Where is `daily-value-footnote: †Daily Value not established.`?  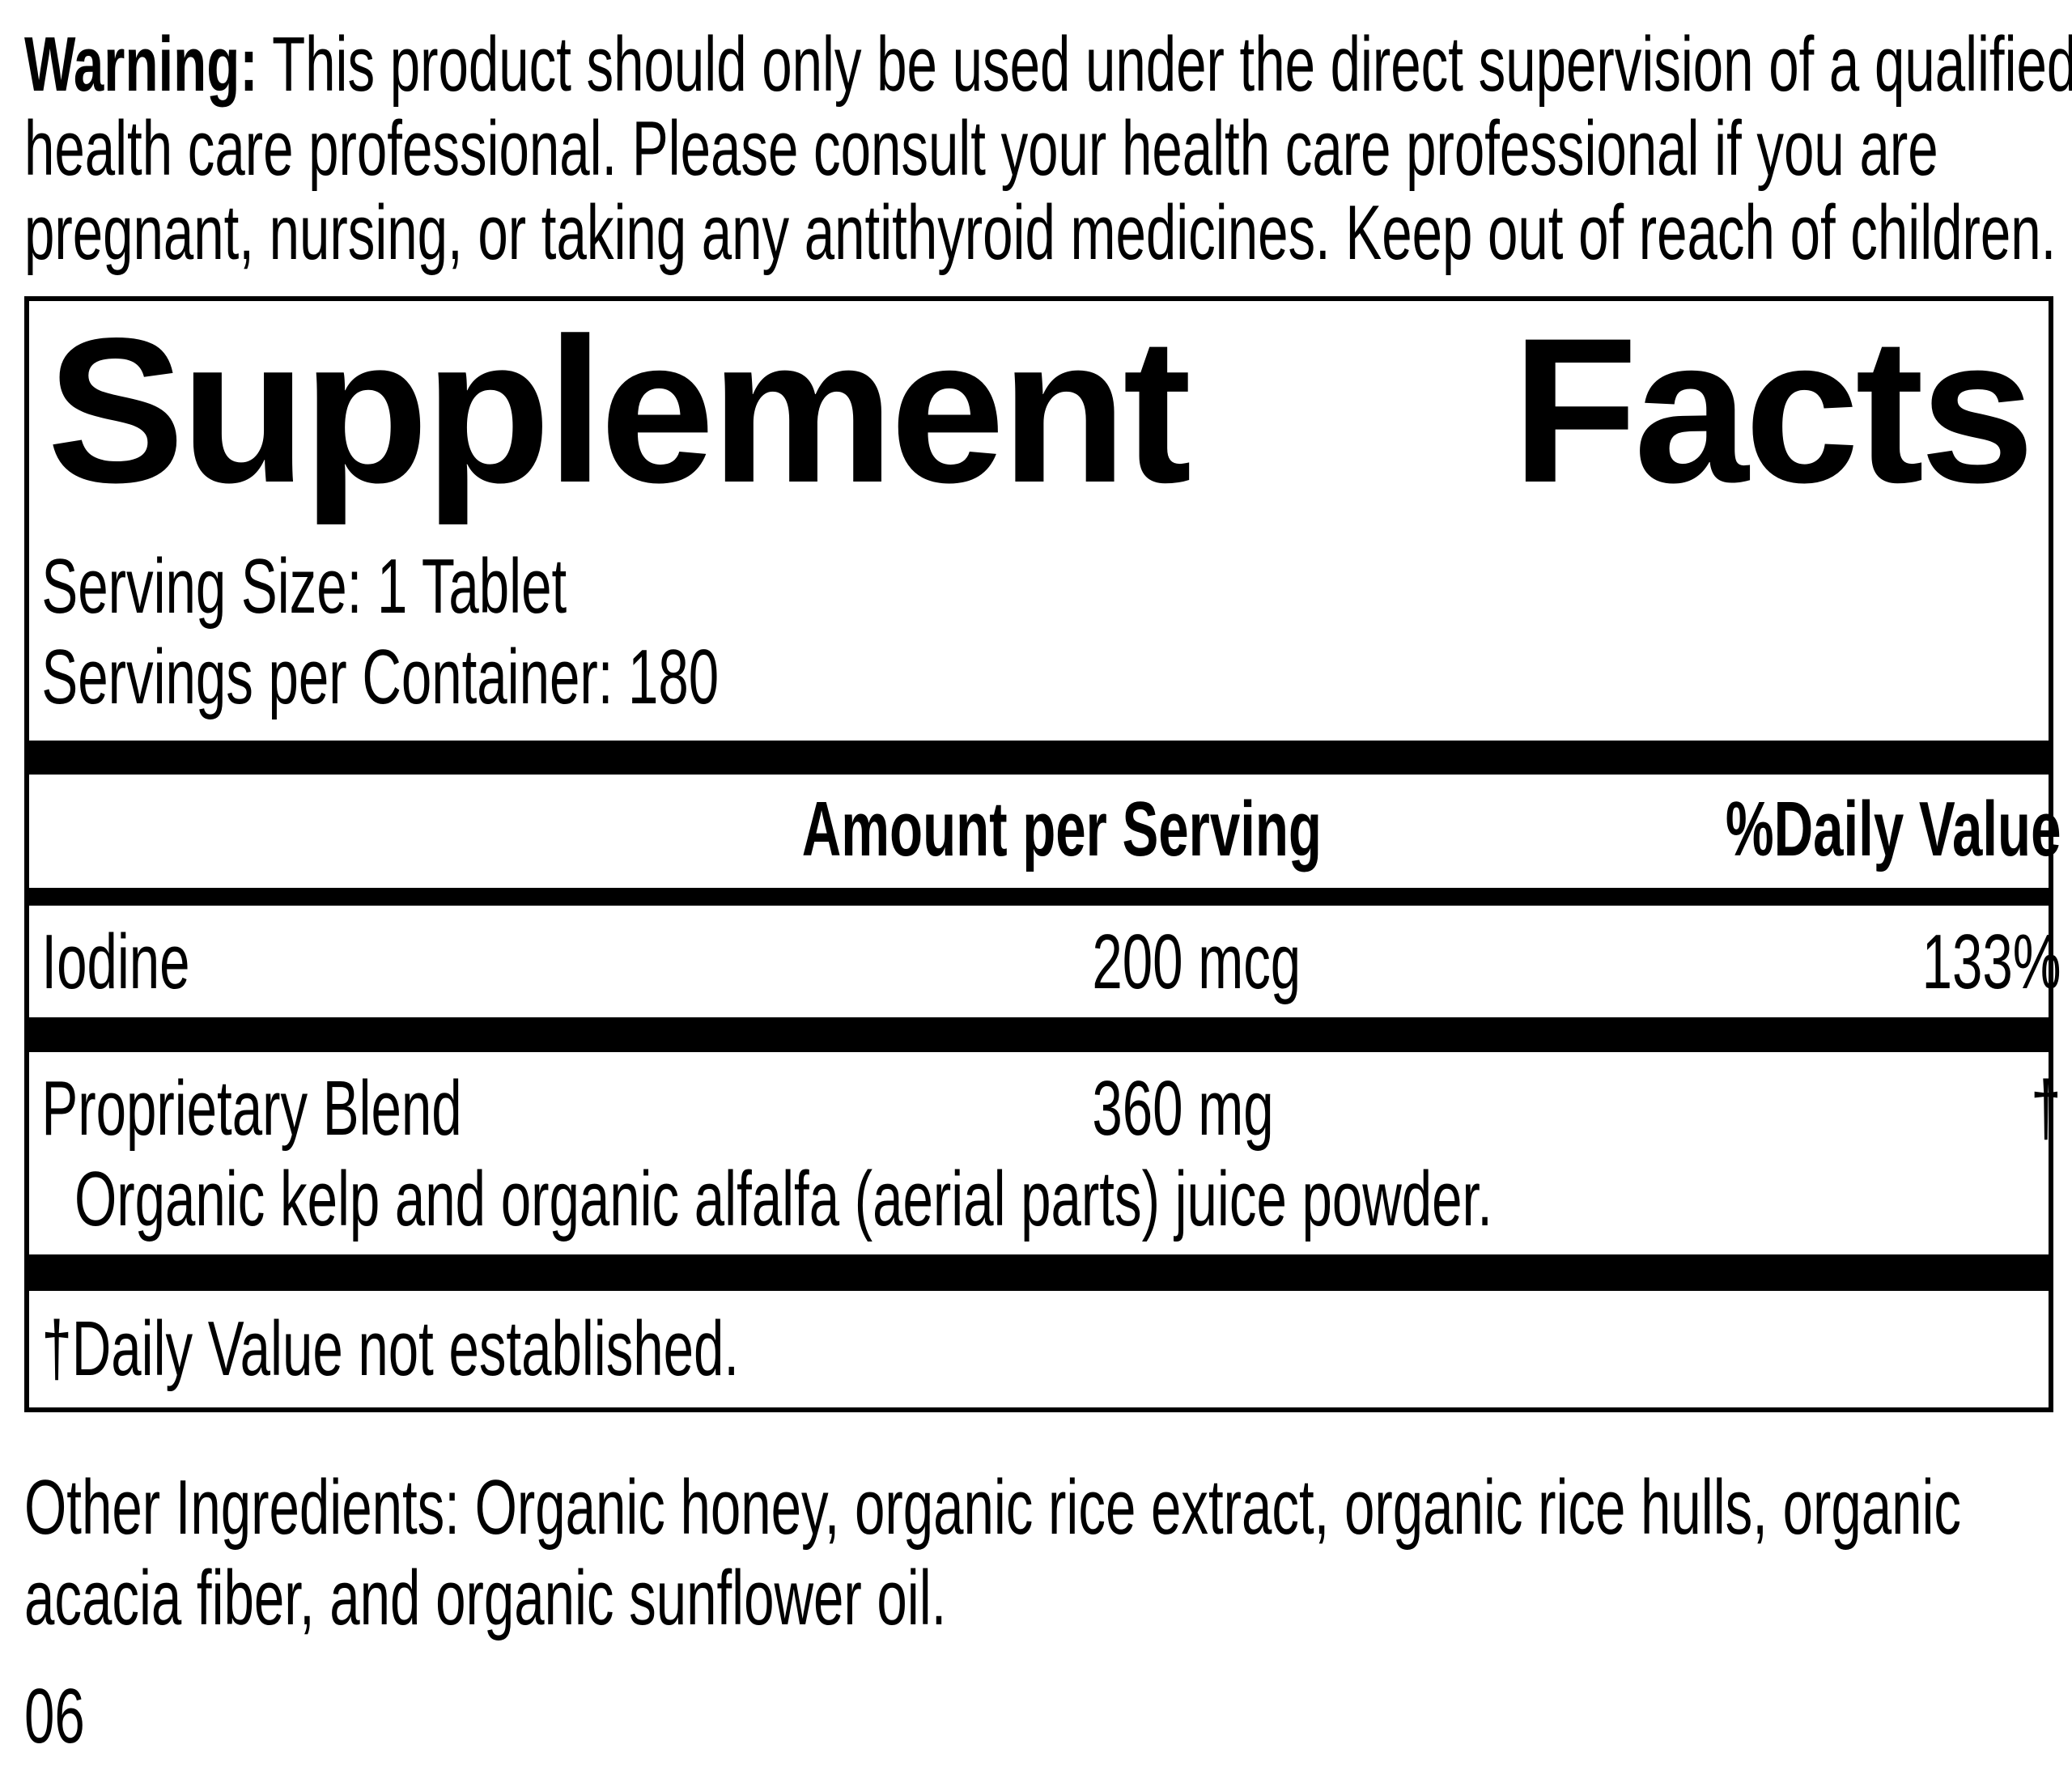 daily-value-footnote: †Daily Value not established. is located at coordinates (390, 1348).